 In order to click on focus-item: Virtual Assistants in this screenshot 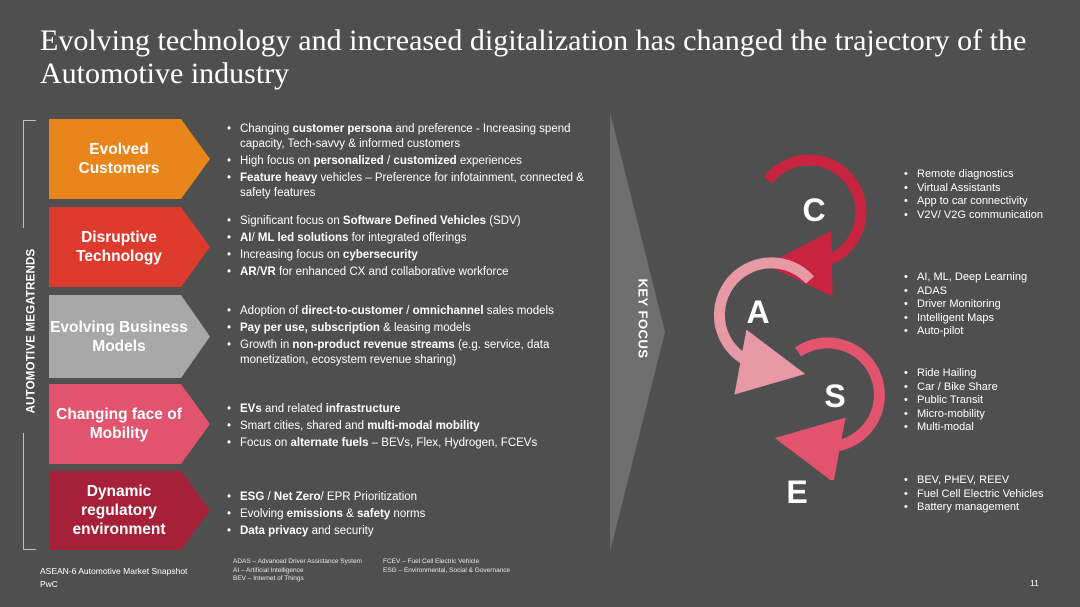, I will do `click(987, 189)`.